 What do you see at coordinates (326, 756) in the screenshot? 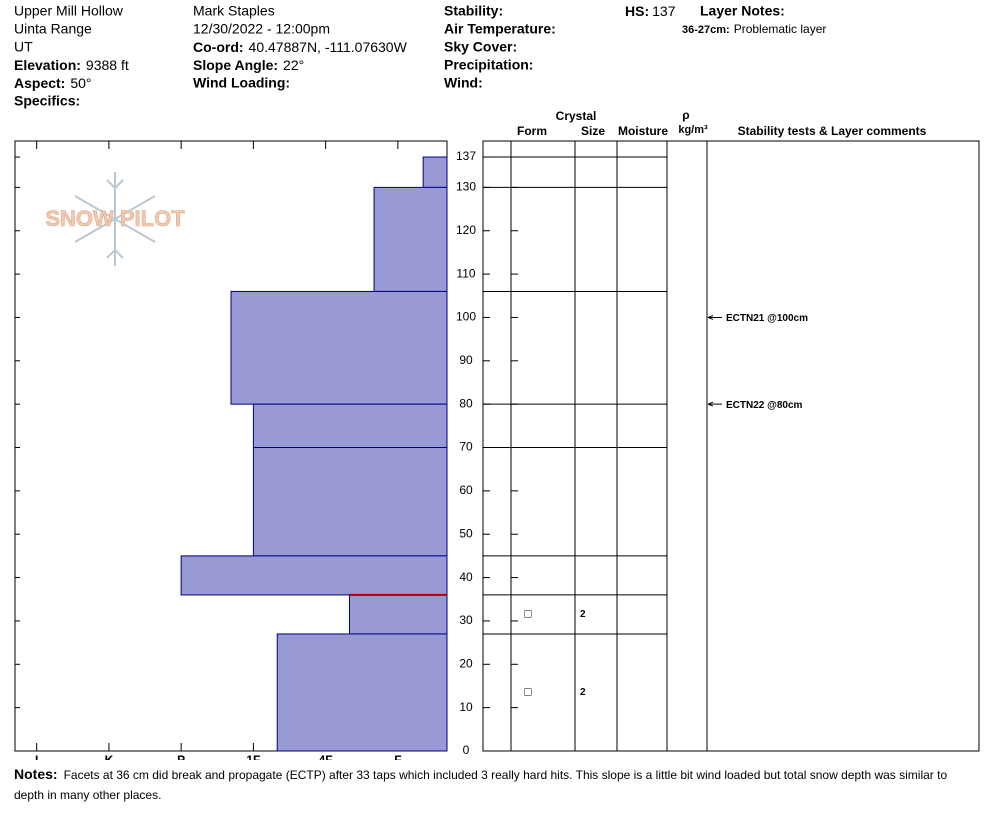
I see `x-tick-label: 4F` at bounding box center [326, 756].